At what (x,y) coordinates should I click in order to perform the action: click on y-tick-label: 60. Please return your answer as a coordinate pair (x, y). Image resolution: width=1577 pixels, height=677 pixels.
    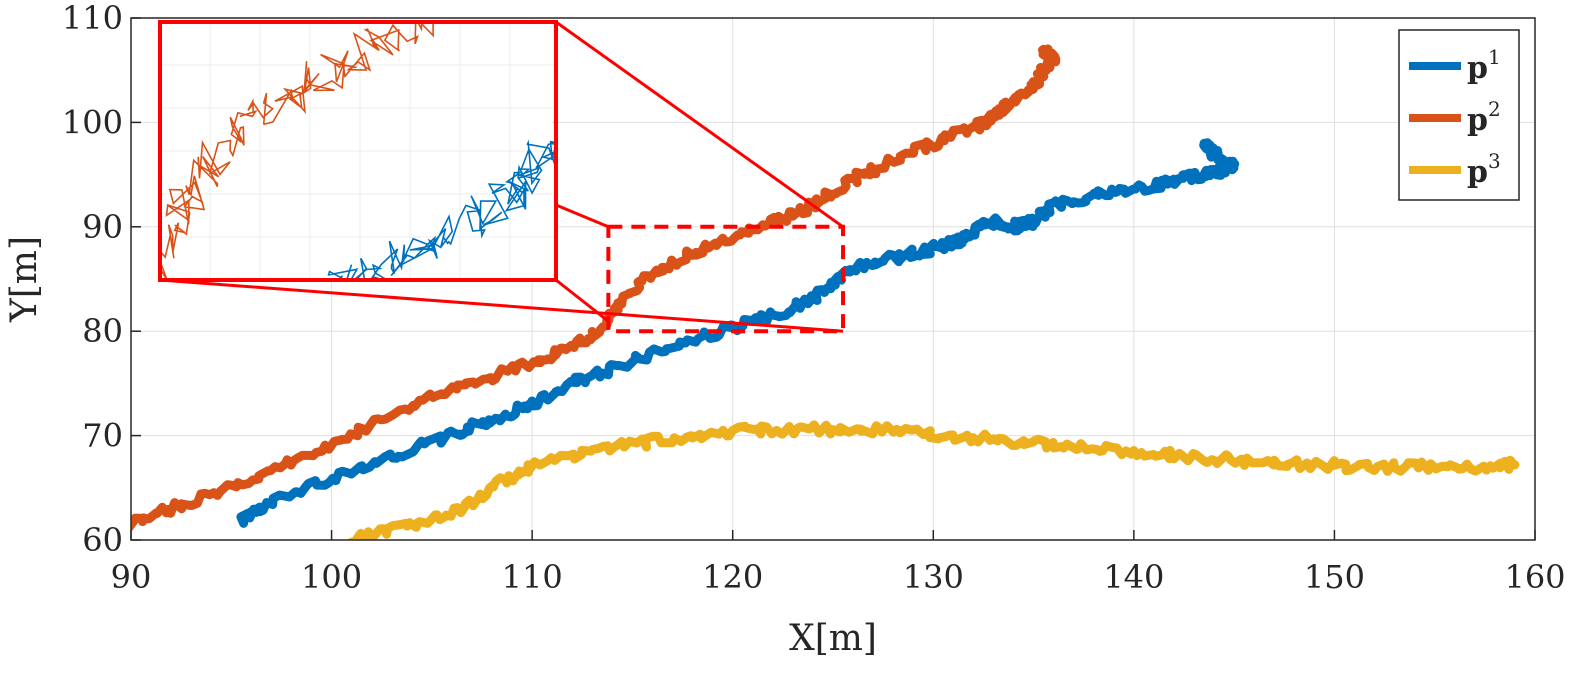
    Looking at the image, I should click on (102, 540).